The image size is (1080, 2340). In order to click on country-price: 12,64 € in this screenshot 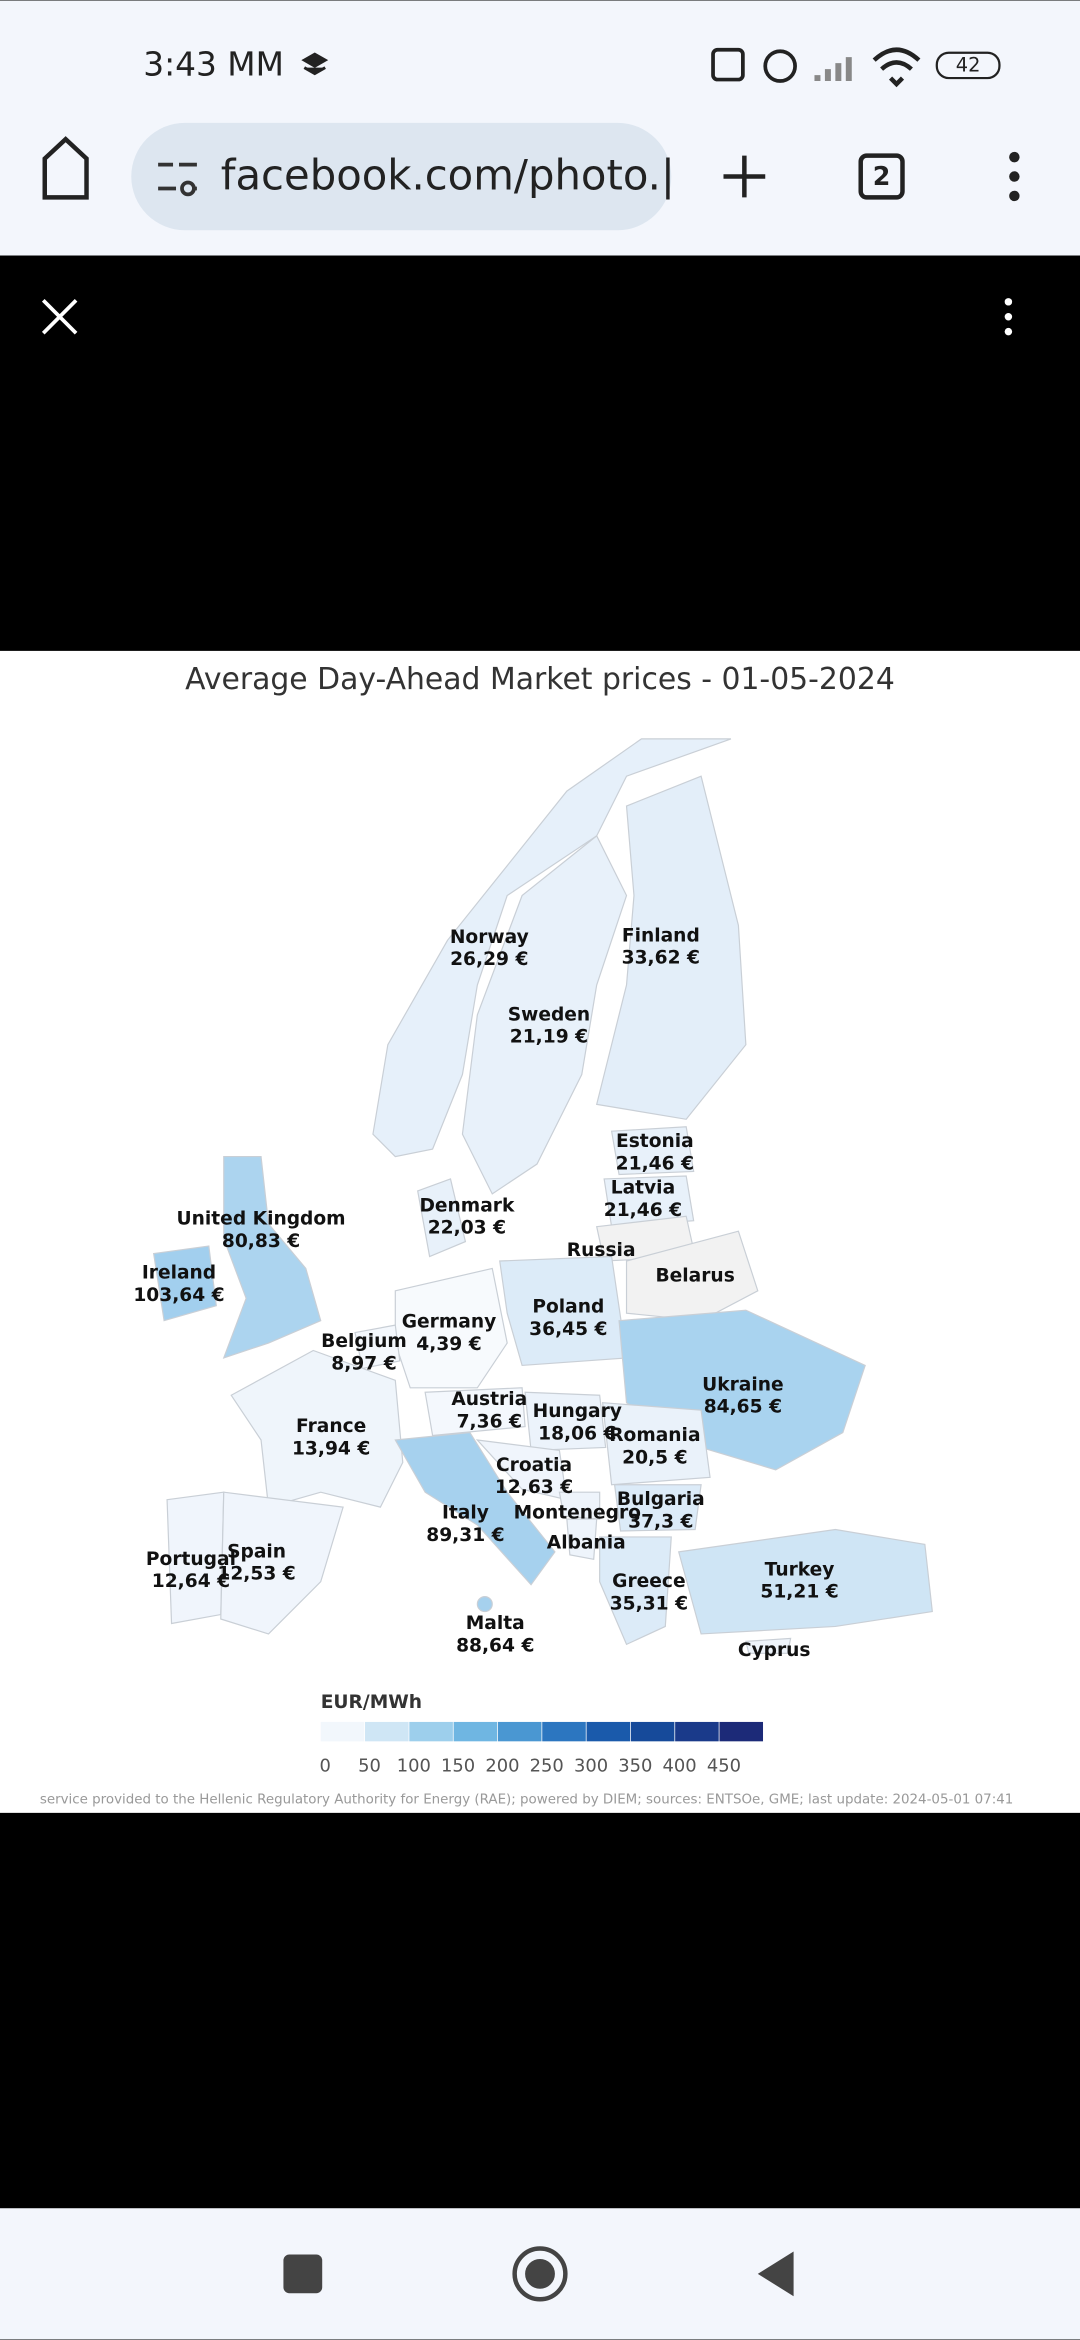, I will do `click(191, 1581)`.